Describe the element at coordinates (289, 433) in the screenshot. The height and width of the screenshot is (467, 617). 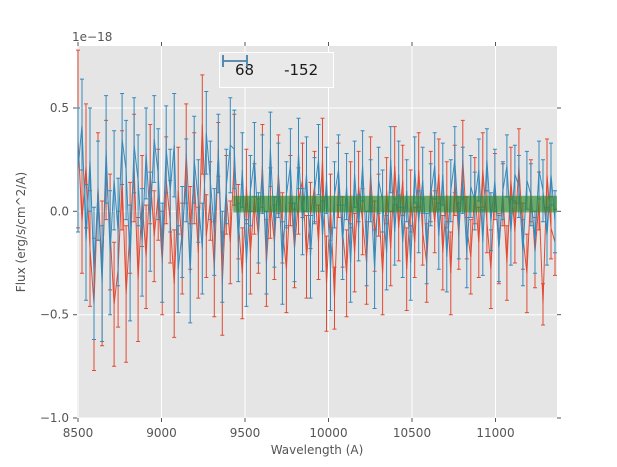
I see `x-tick-labels: 8500 9000 9500 10000 10500 11000` at that location.